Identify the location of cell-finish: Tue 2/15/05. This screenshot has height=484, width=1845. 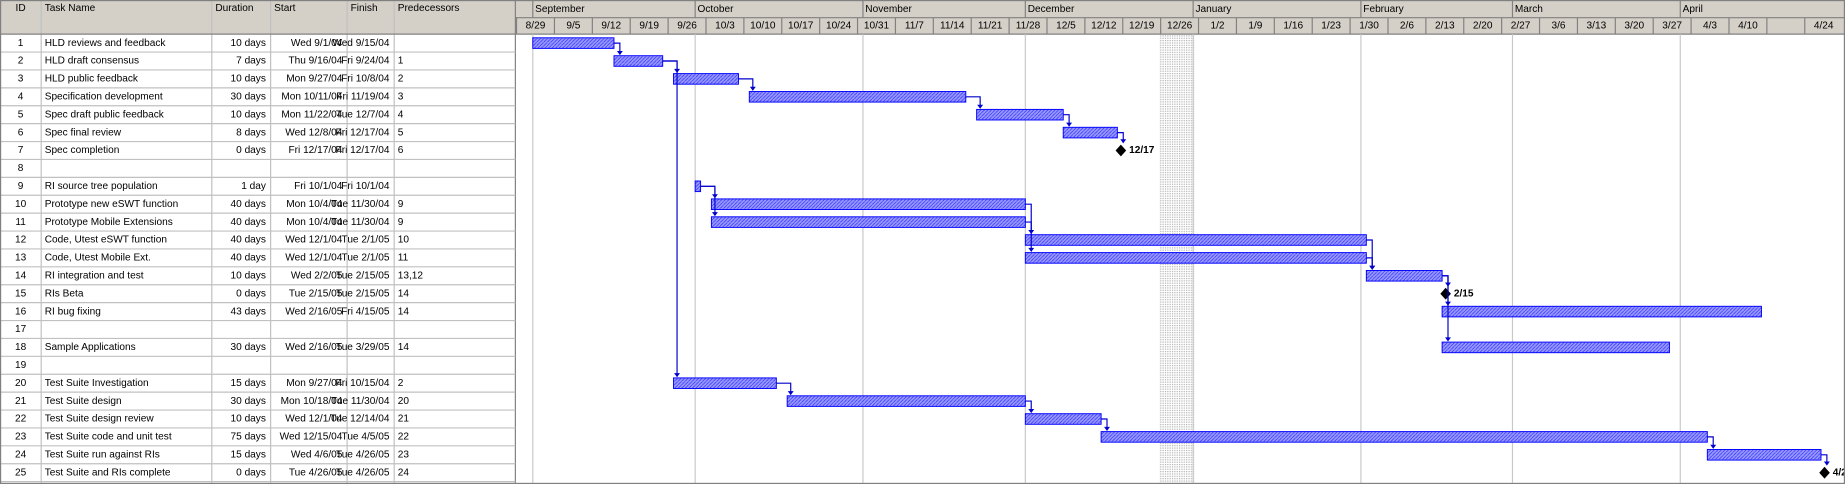
(363, 275).